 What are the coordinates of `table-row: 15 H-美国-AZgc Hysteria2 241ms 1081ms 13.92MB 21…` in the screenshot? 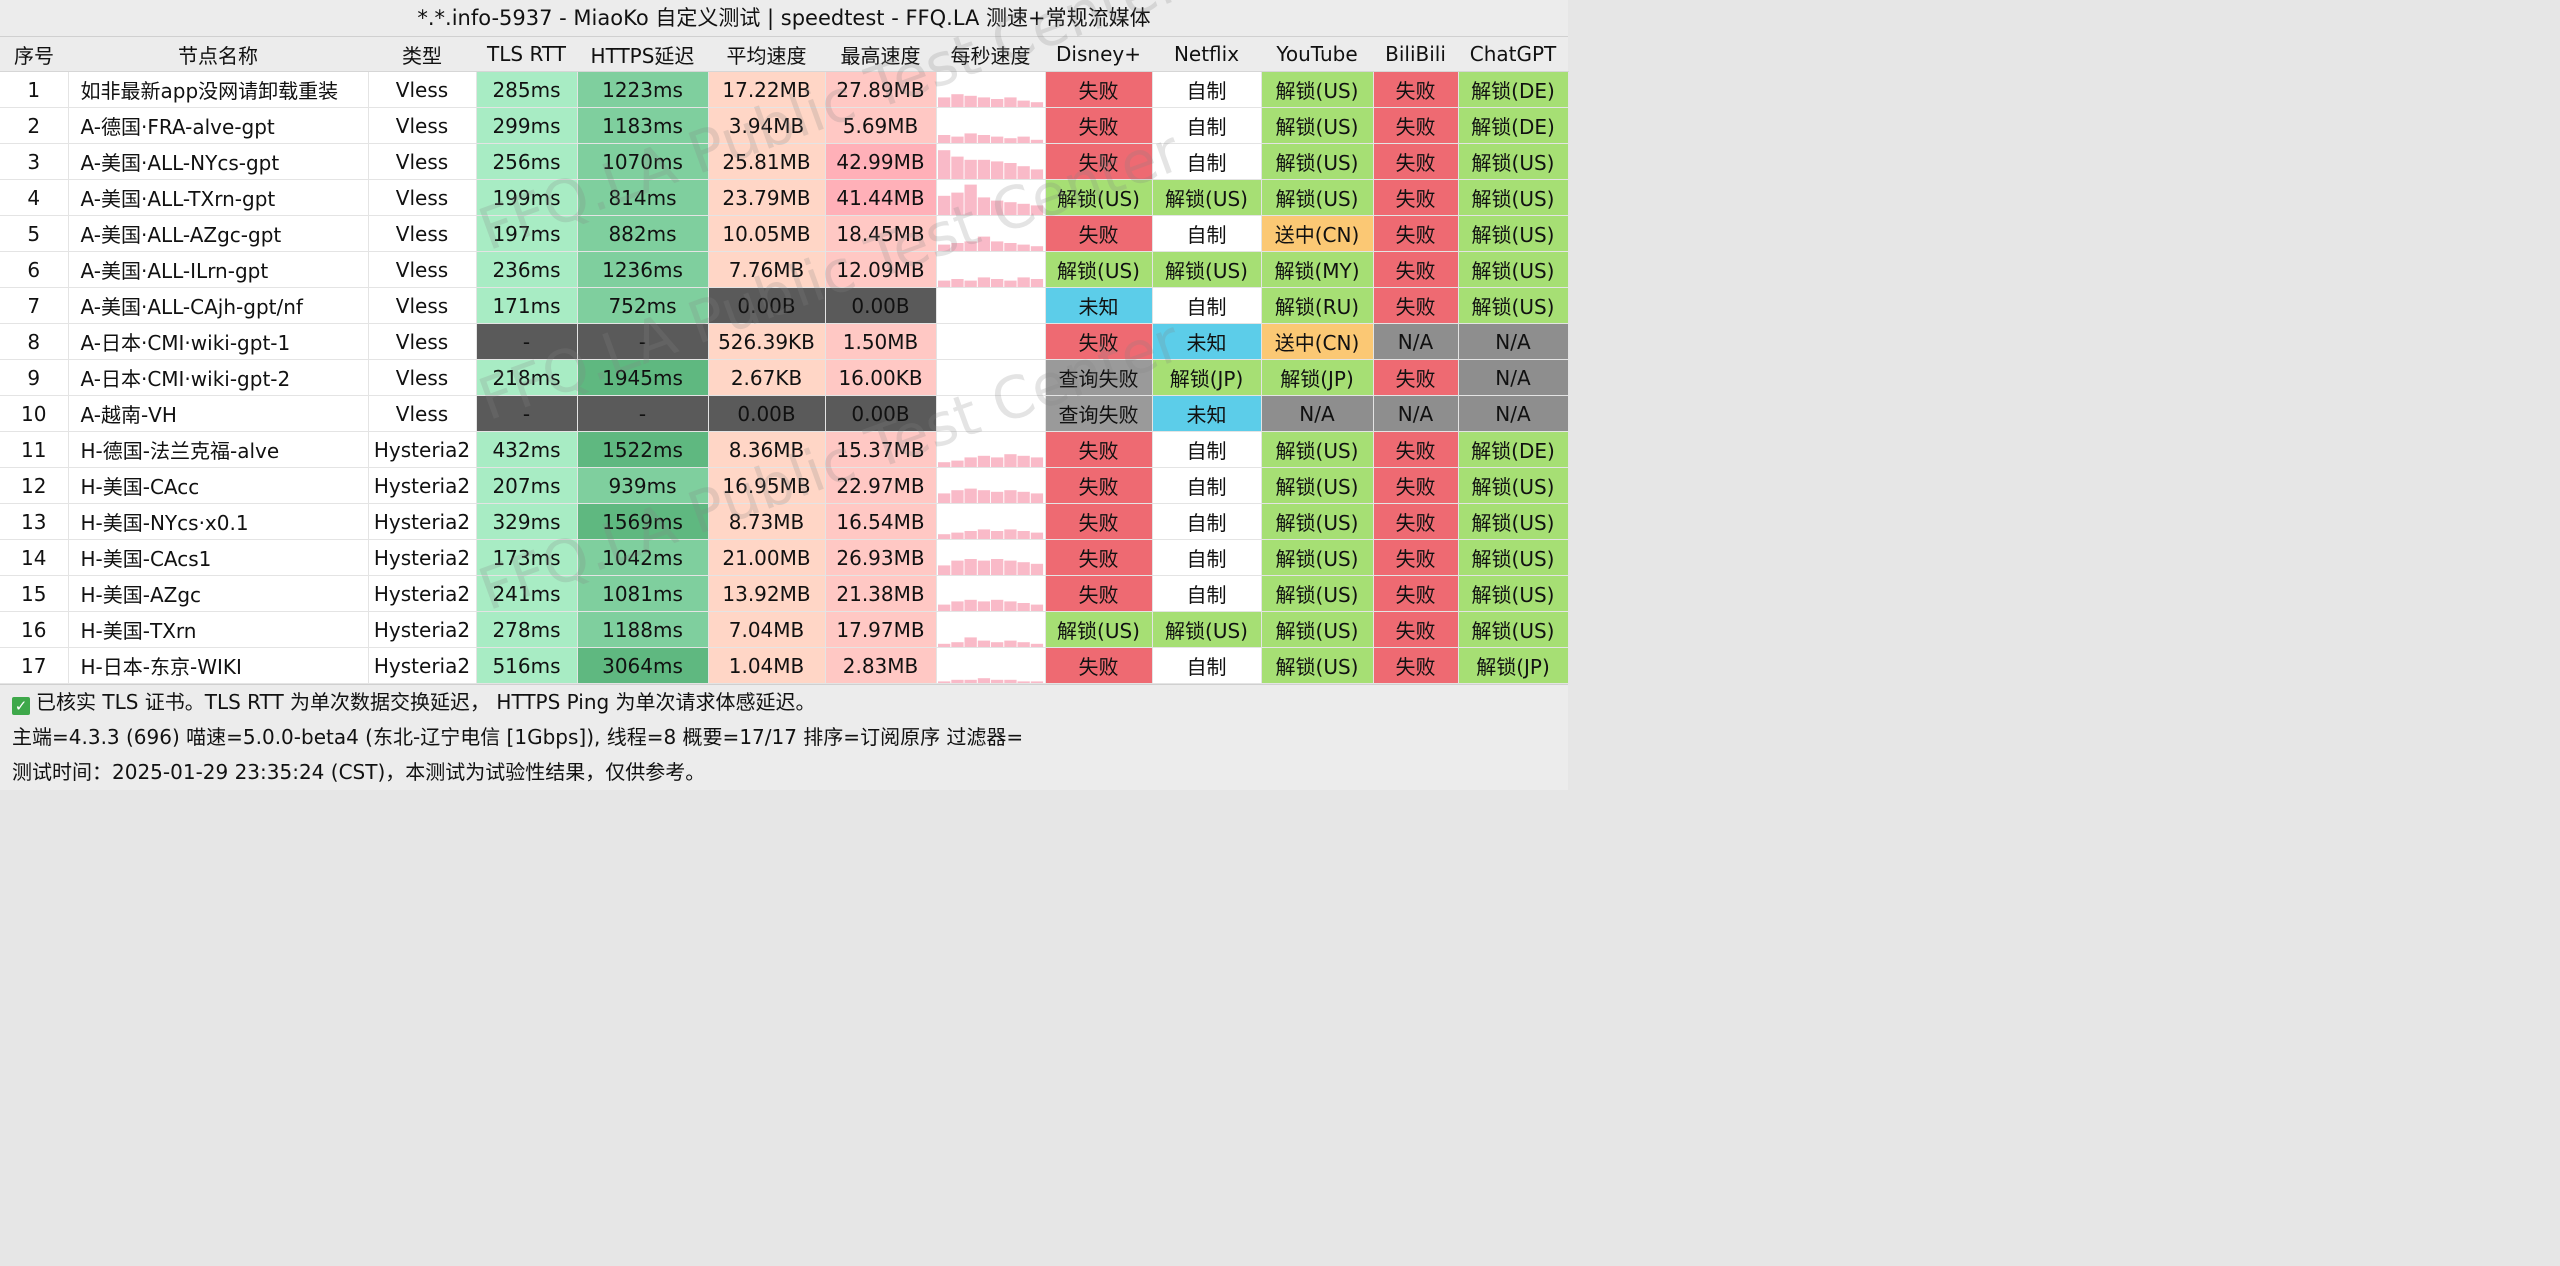 It's located at (784, 593).